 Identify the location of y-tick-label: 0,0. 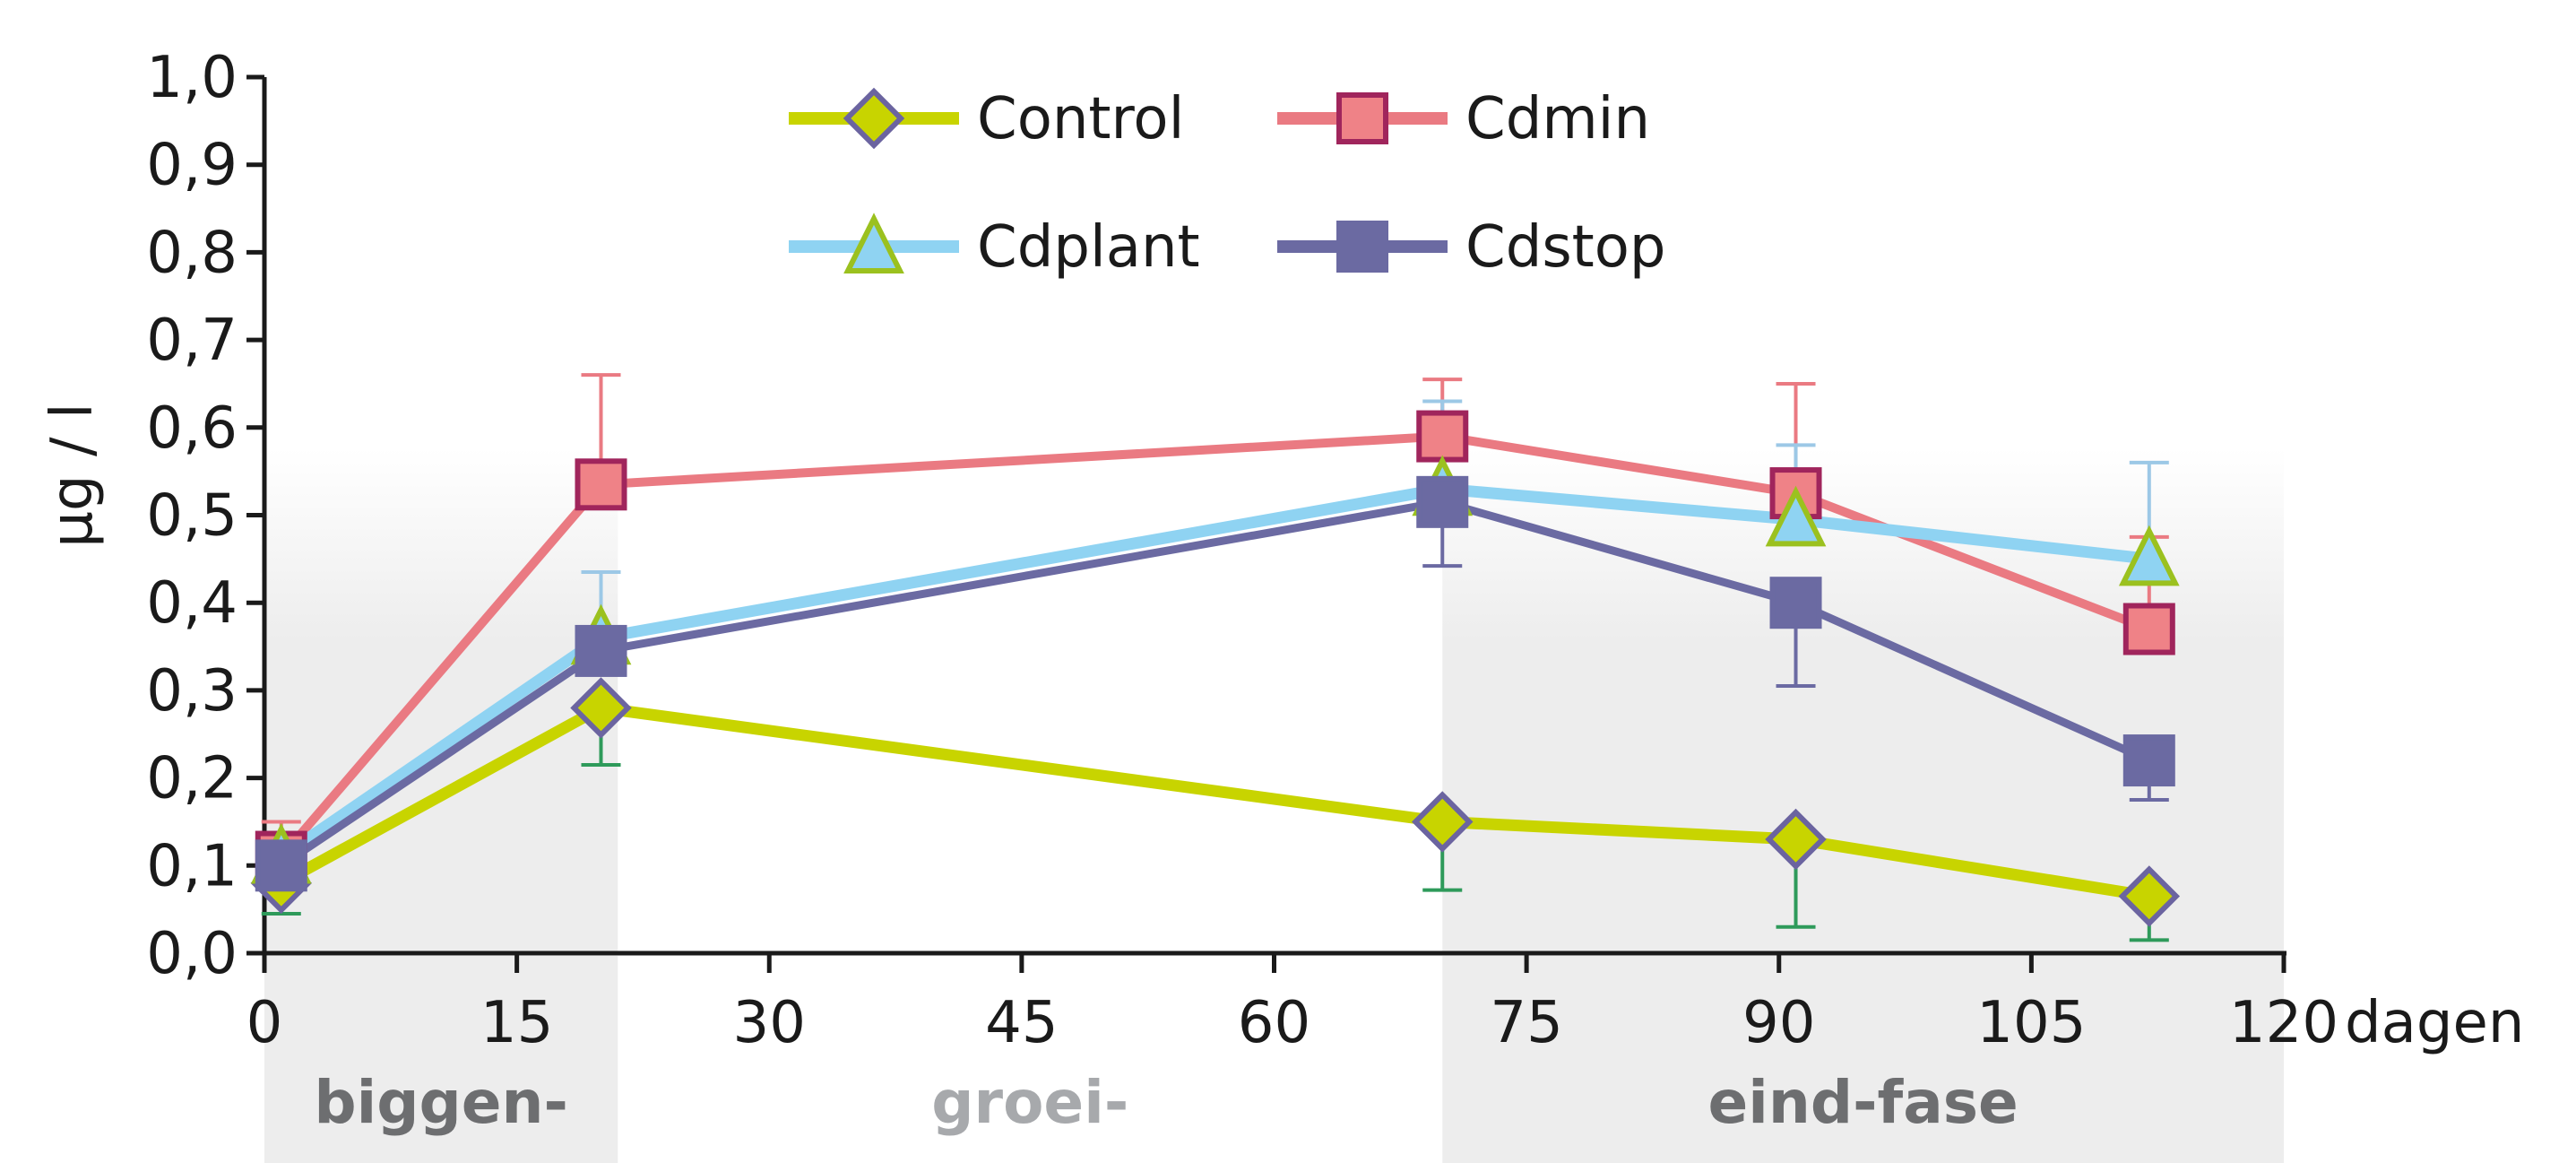
(192, 954).